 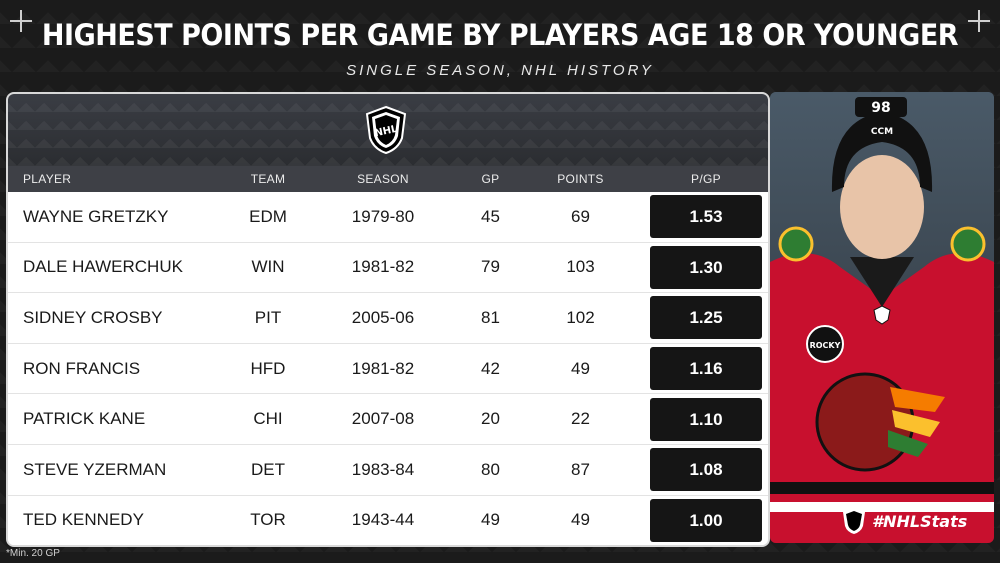 I want to click on cell-season: 1979-80, so click(x=383, y=216).